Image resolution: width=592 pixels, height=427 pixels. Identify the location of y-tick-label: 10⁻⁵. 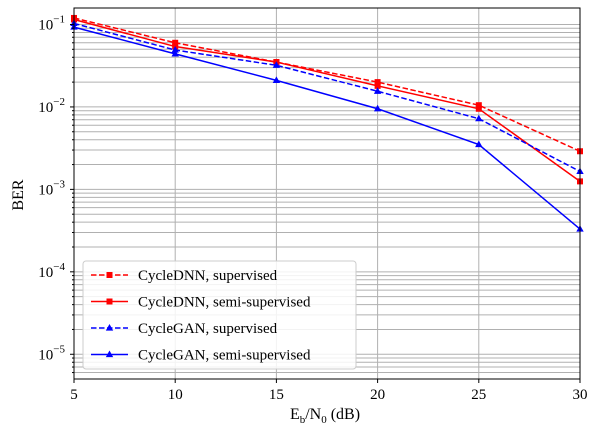
(51, 353).